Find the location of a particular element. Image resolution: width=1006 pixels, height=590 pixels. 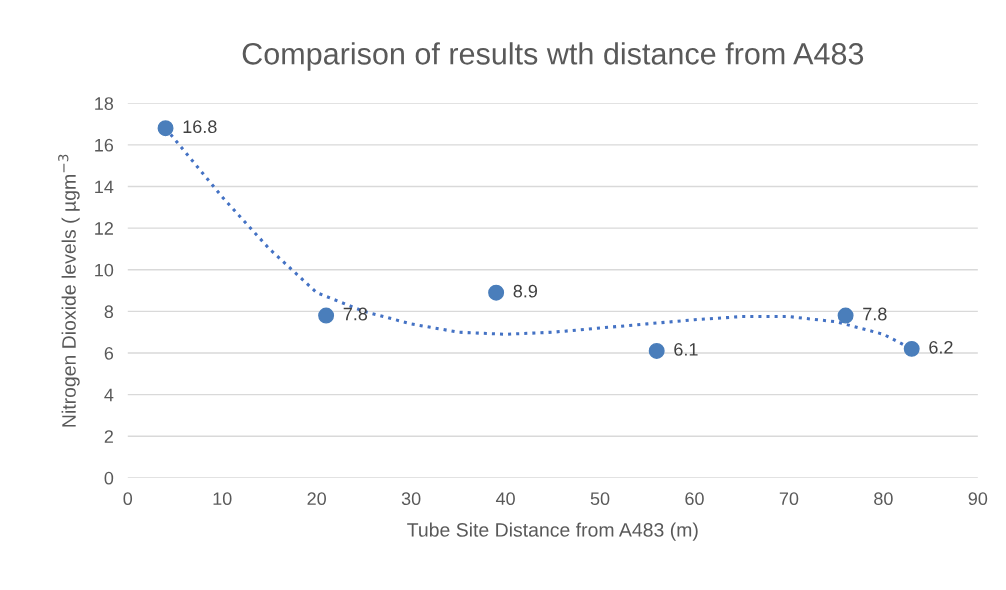

y-tick-label: 4 is located at coordinates (109, 395).